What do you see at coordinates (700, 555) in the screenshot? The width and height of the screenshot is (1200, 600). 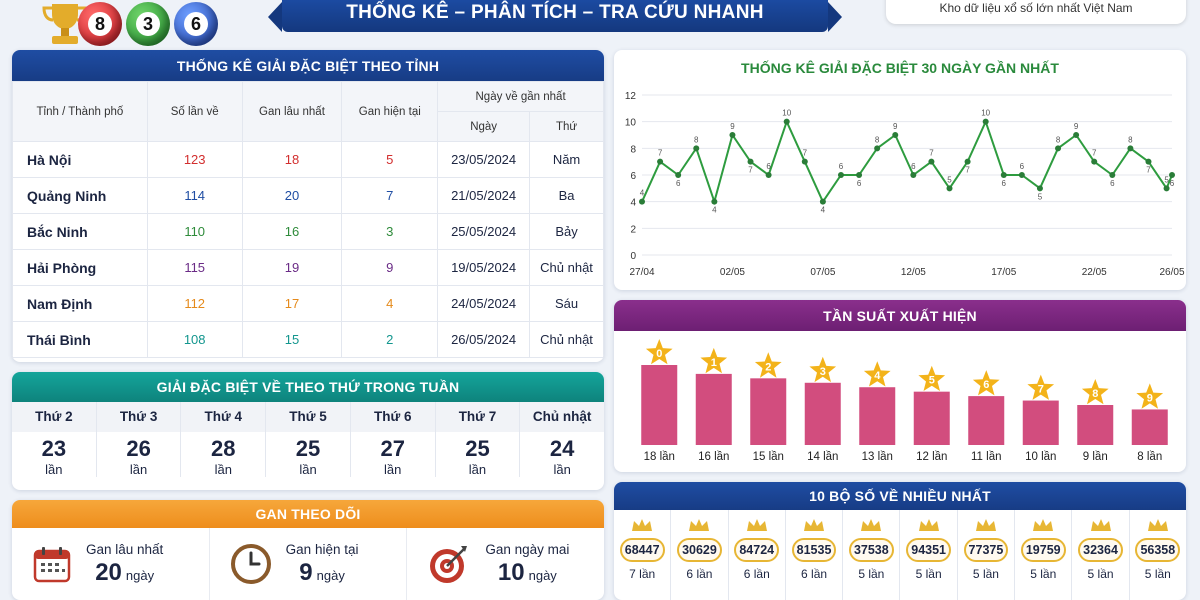 I see `top-number-item: 30629 6 lần` at bounding box center [700, 555].